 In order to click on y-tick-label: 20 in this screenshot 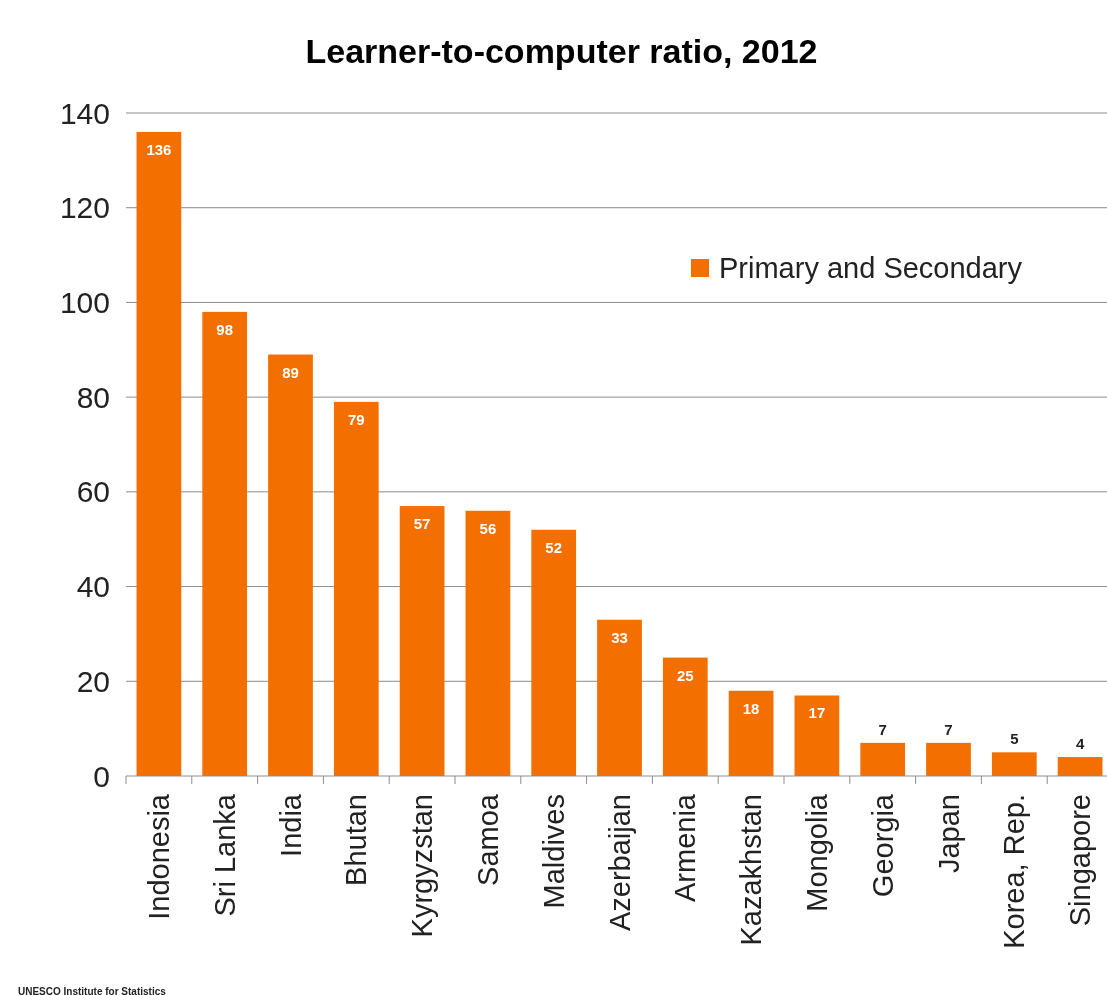, I will do `click(93, 681)`.